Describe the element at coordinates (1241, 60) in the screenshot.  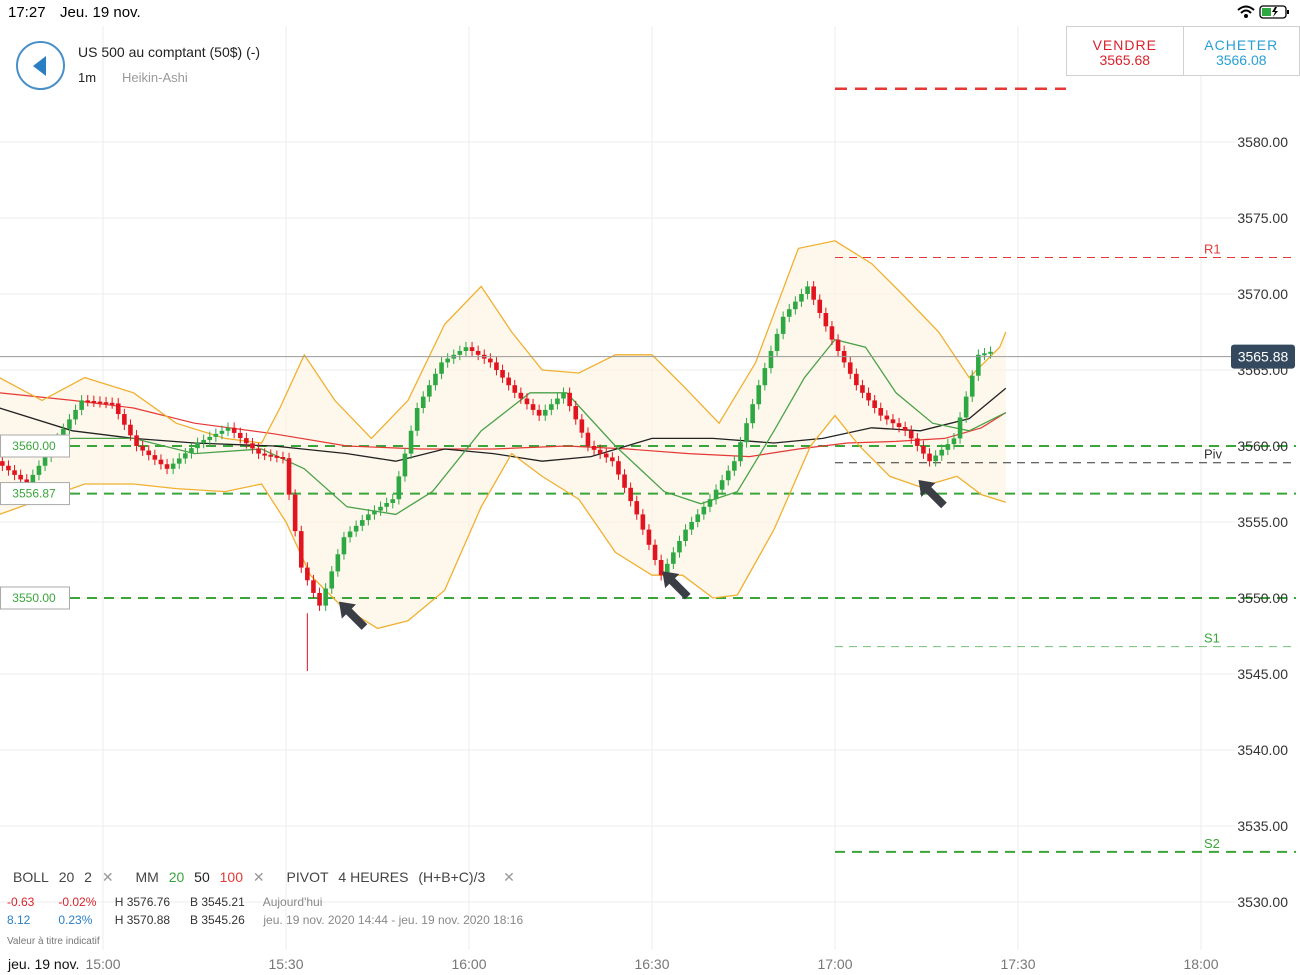
I see `buy-price: 3566.08` at that location.